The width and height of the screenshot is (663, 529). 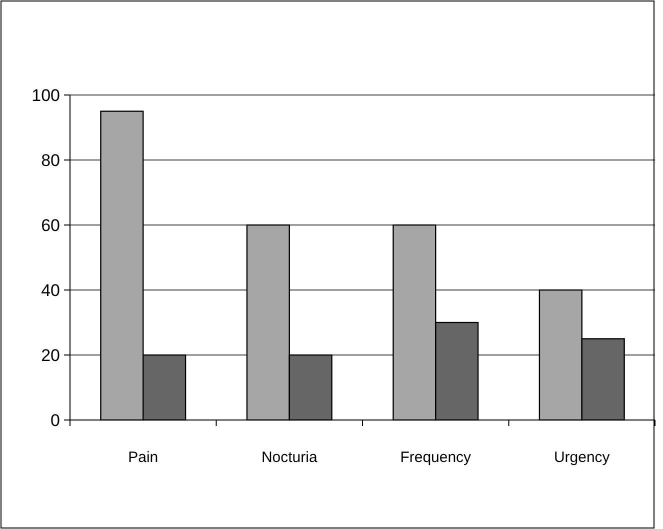 I want to click on x-tick-label: Nocturia, so click(x=289, y=457).